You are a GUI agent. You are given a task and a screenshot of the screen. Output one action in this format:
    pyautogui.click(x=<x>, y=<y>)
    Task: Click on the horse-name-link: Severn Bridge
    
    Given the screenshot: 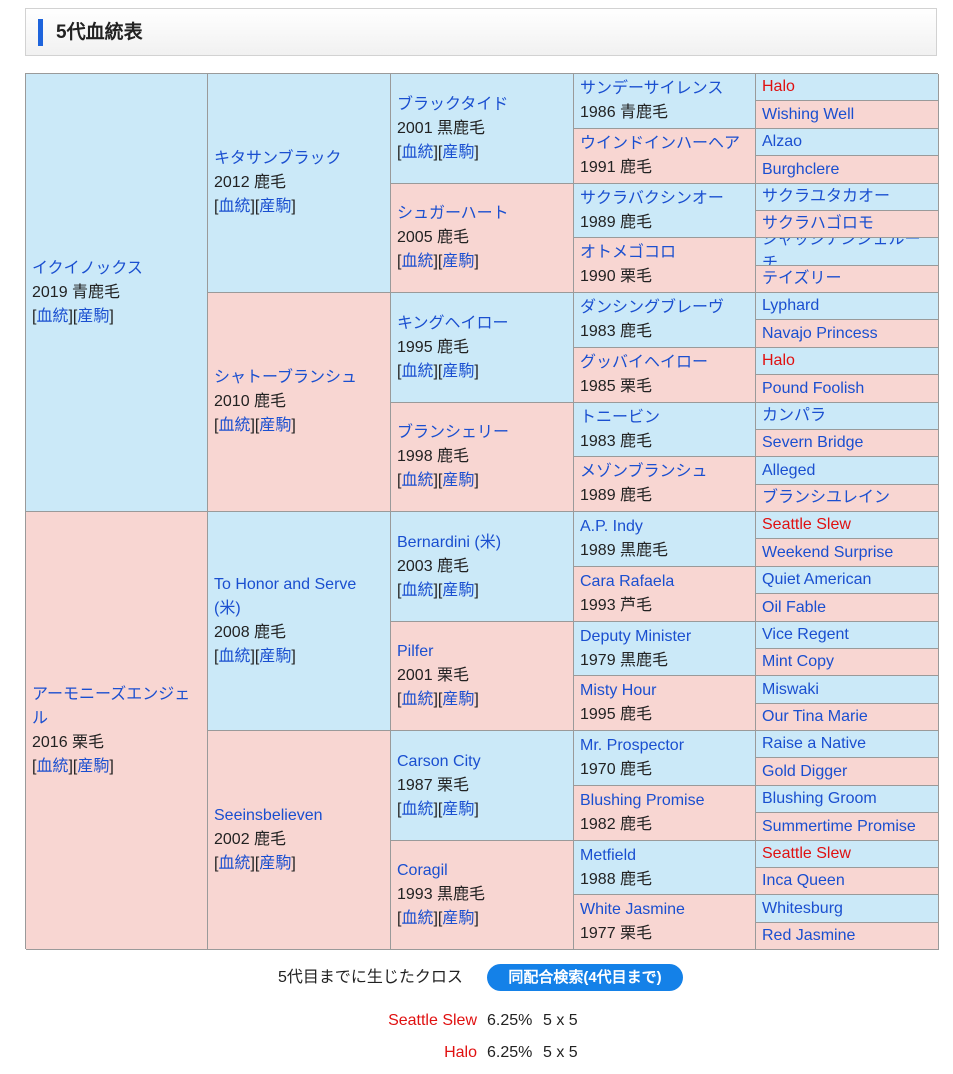 What is the action you would take?
    pyautogui.click(x=813, y=442)
    